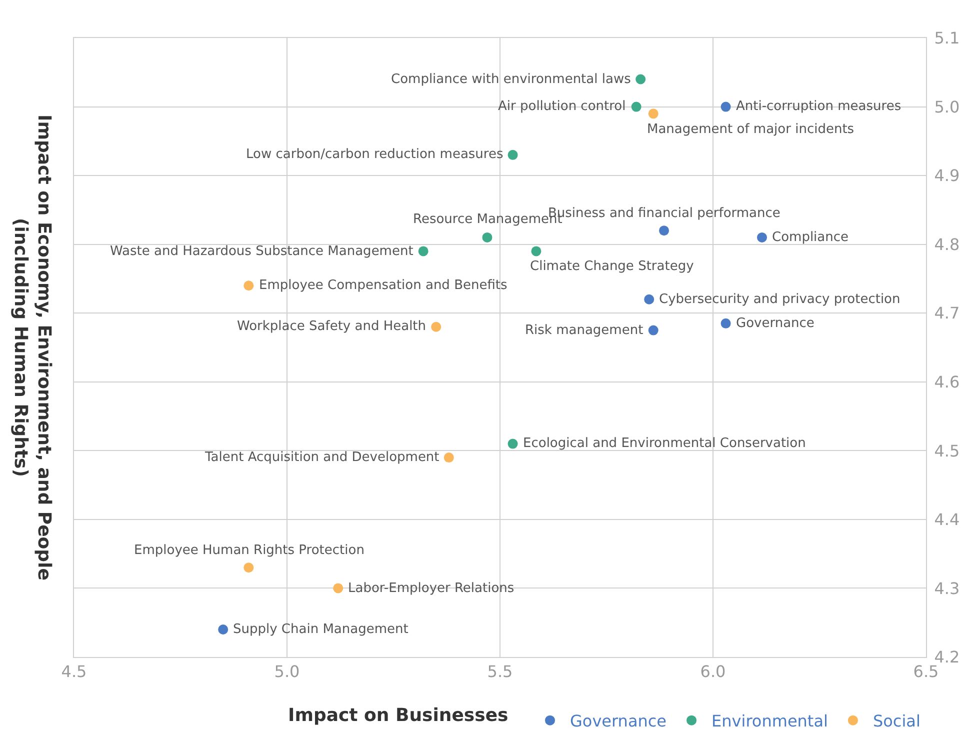 The width and height of the screenshot is (972, 749). I want to click on y-tick-label: 4.6, so click(947, 382).